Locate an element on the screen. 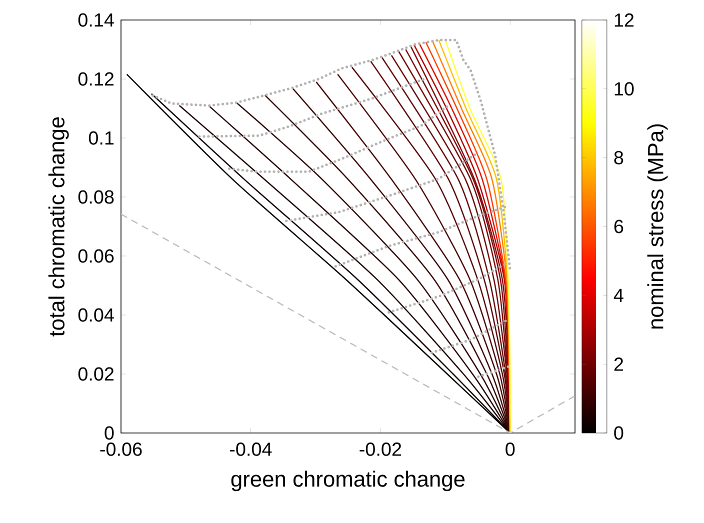 The image size is (704, 523). x-tick-label: -0.06 is located at coordinates (121, 449).